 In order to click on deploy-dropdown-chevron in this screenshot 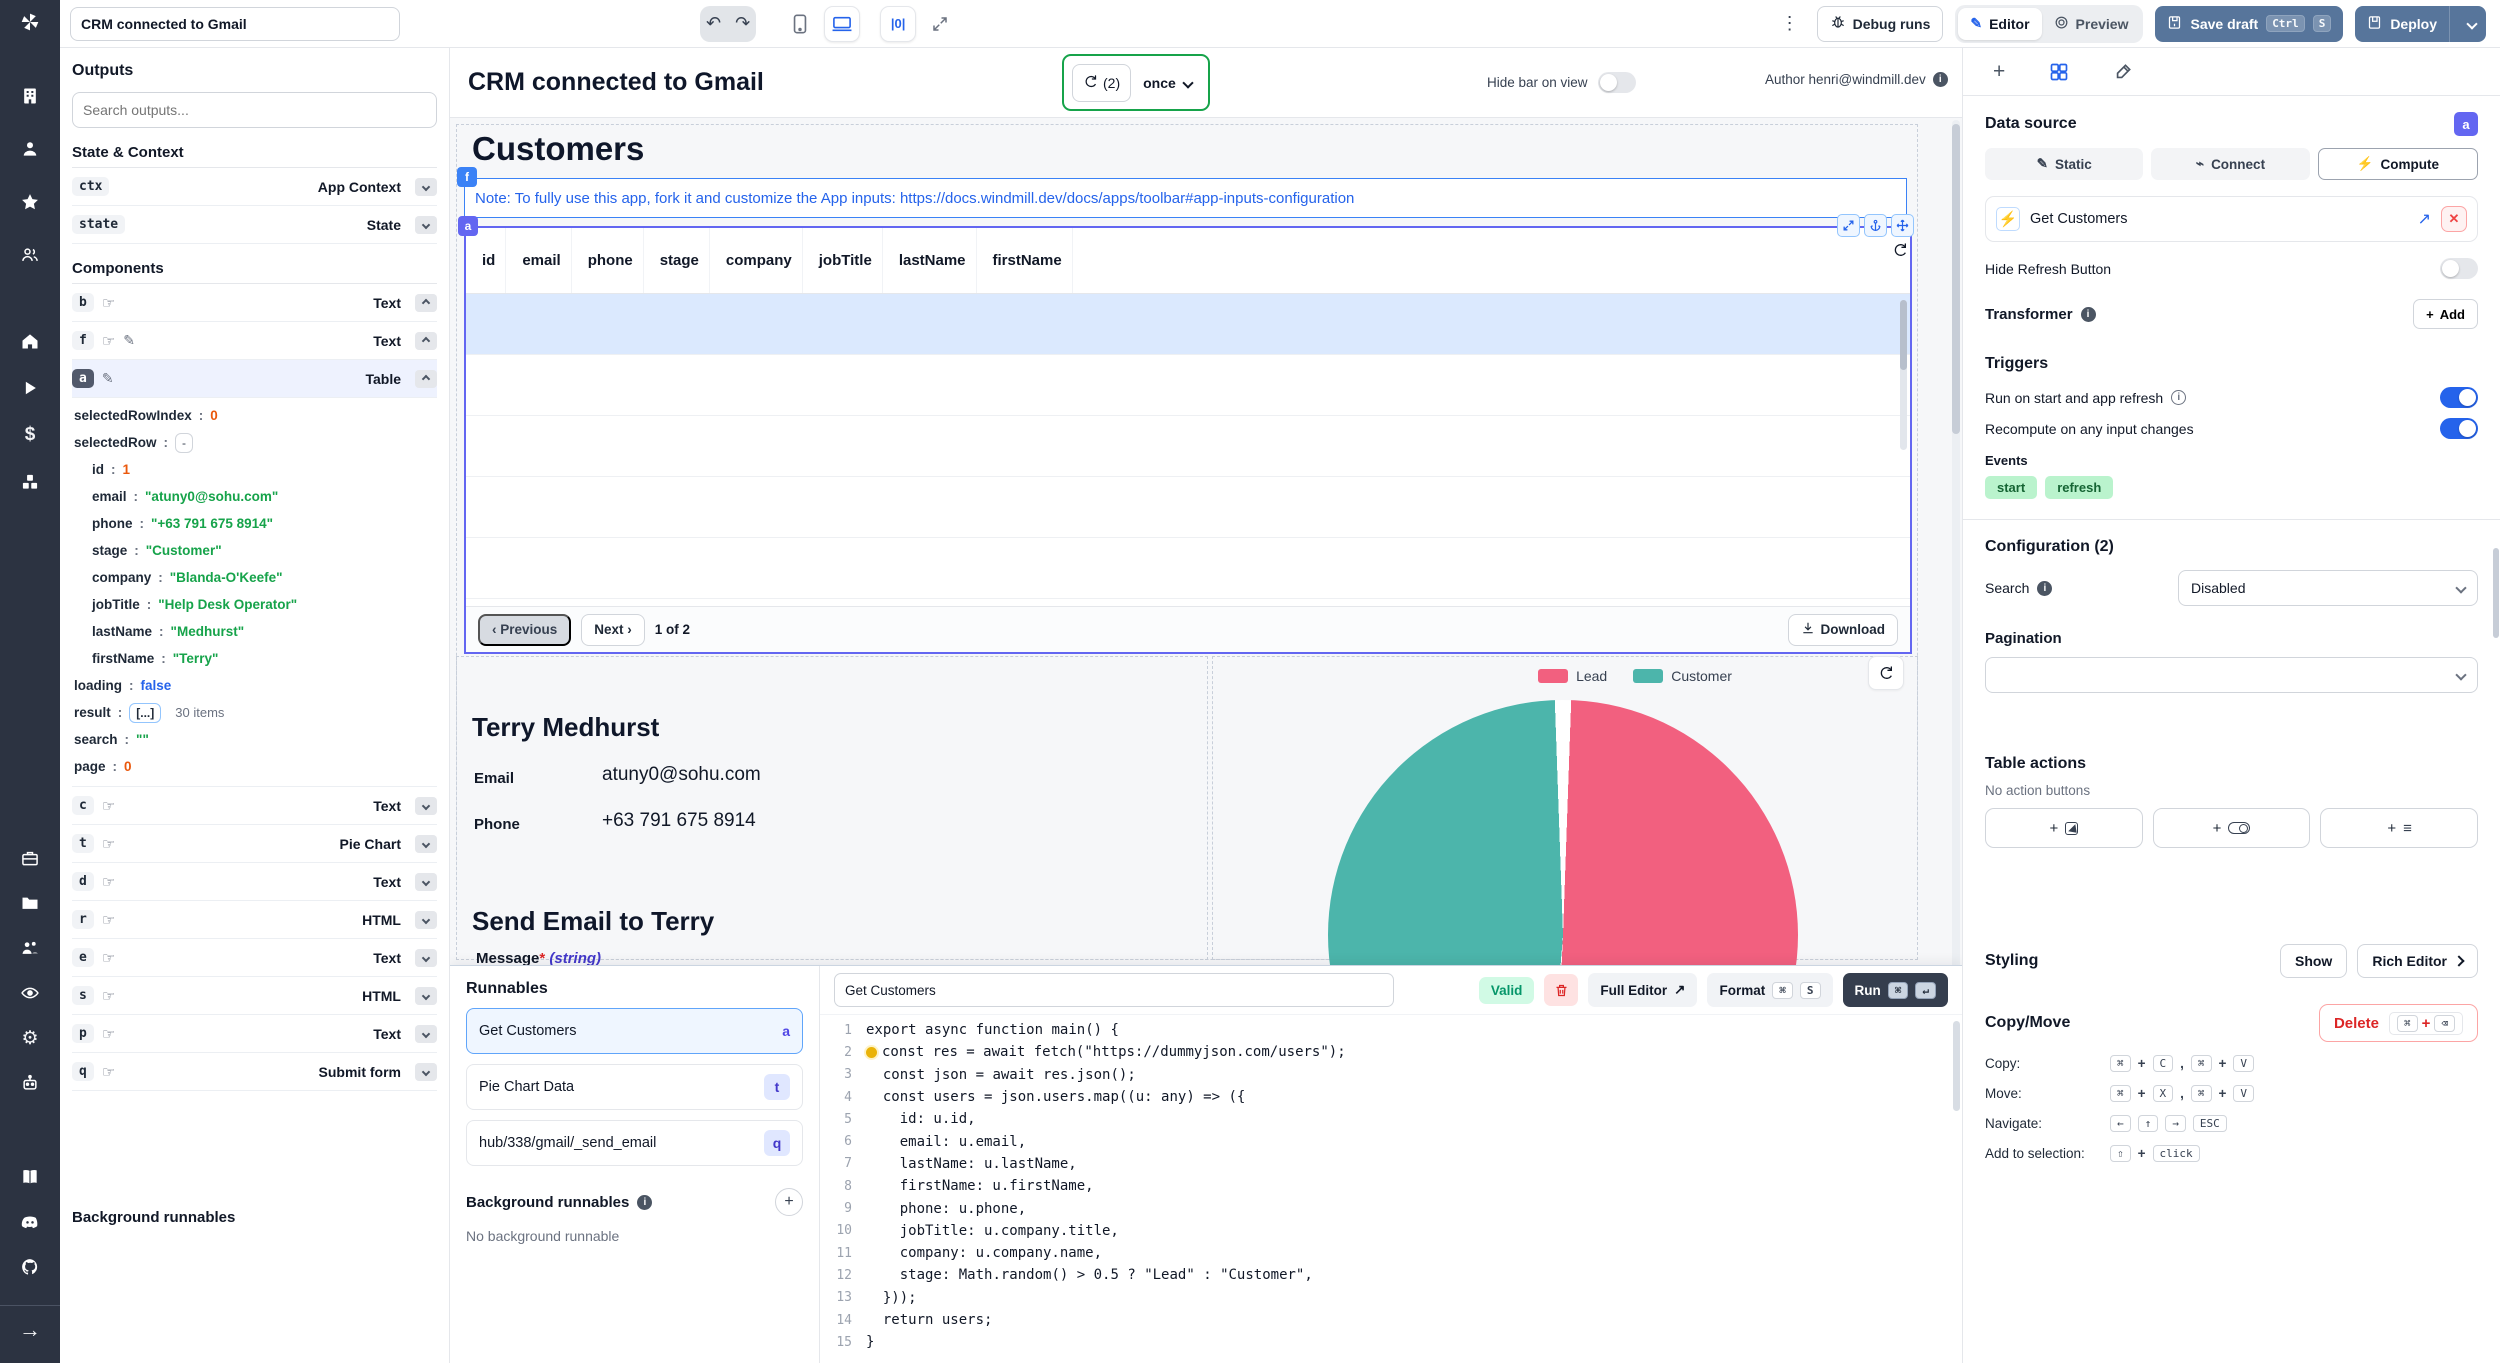, I will do `click(2472, 23)`.